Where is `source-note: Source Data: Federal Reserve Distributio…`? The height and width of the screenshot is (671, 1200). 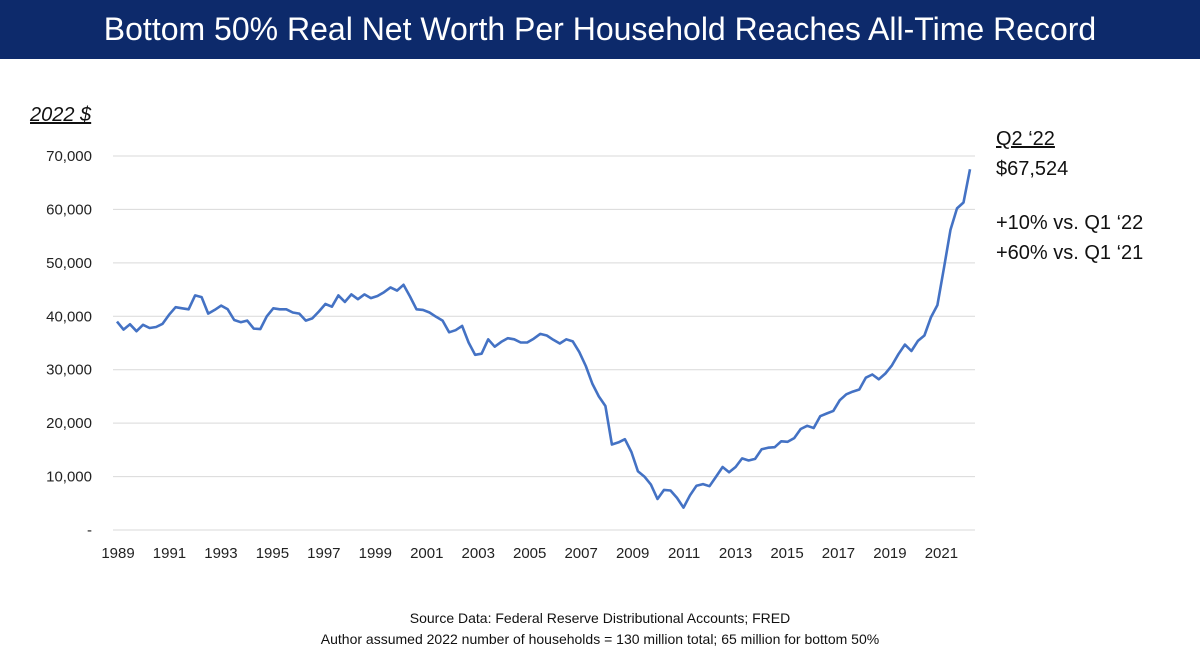
source-note: Source Data: Federal Reserve Distributio… is located at coordinates (600, 629).